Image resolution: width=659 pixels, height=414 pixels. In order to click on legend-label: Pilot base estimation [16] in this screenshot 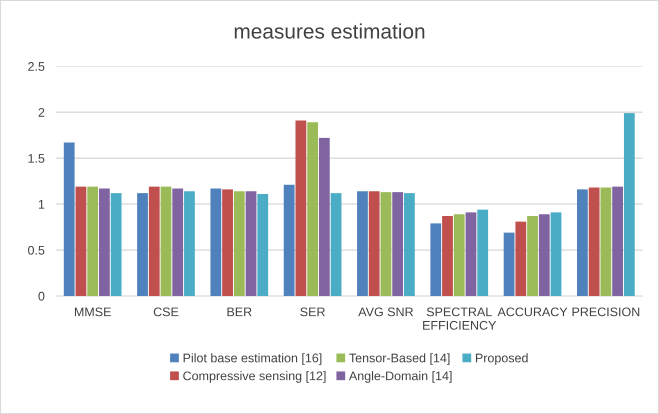, I will do `click(253, 359)`.